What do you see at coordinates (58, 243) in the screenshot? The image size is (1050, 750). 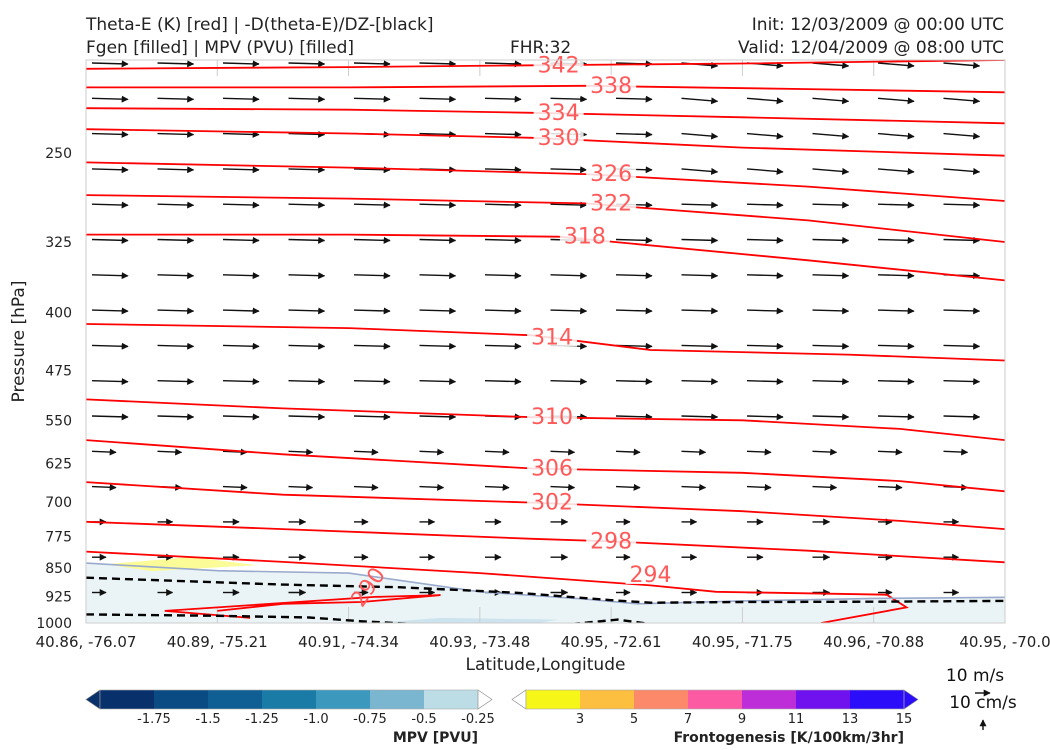 I see `y-tick-label: 325` at bounding box center [58, 243].